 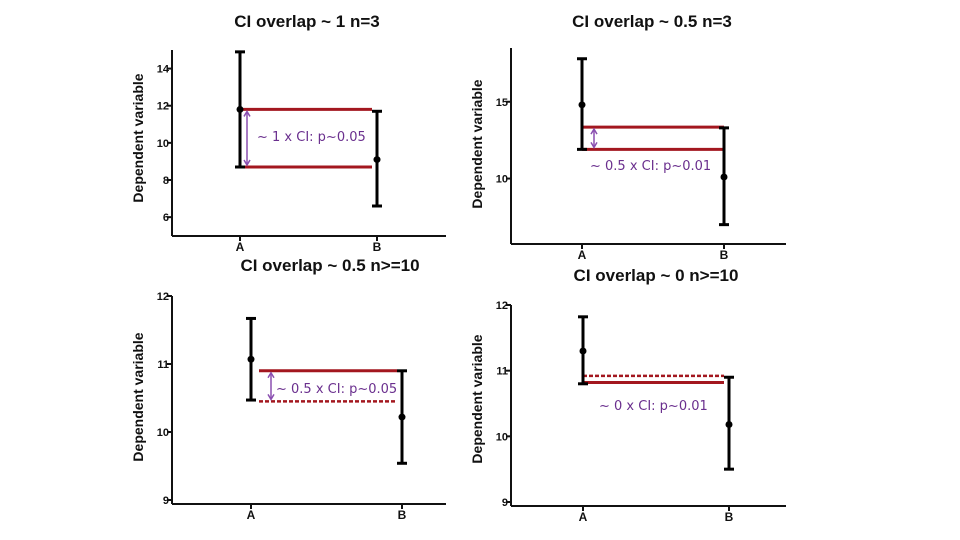 I want to click on chart-title: CI overlap ~ 1 n=3, so click(x=307, y=21).